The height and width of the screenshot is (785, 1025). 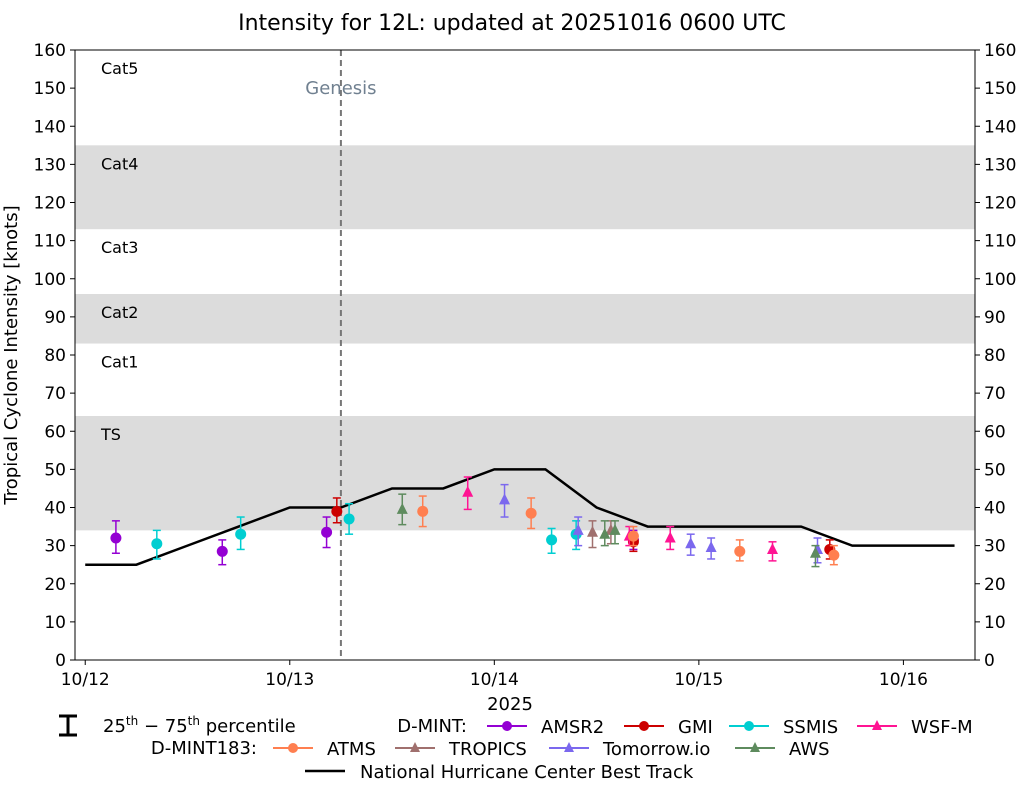 What do you see at coordinates (50, 51) in the screenshot?
I see `y-tick-label-left: 160` at bounding box center [50, 51].